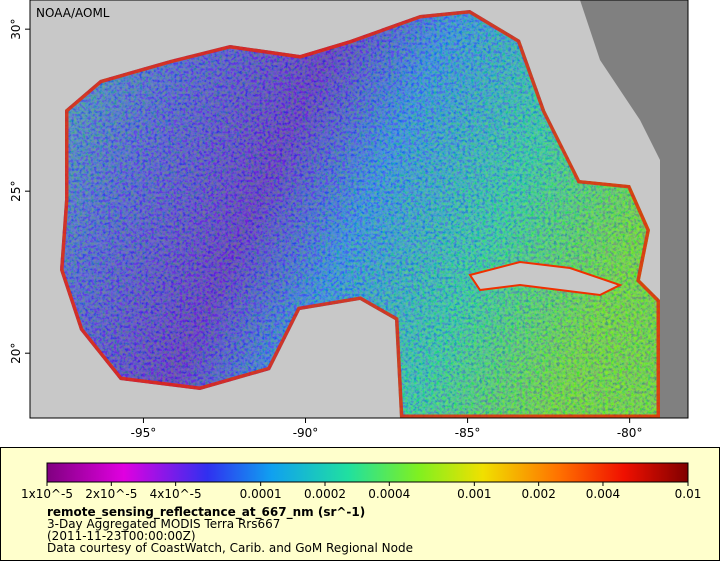 The image size is (720, 561). What do you see at coordinates (367, 472) in the screenshot?
I see `colorbar` at bounding box center [367, 472].